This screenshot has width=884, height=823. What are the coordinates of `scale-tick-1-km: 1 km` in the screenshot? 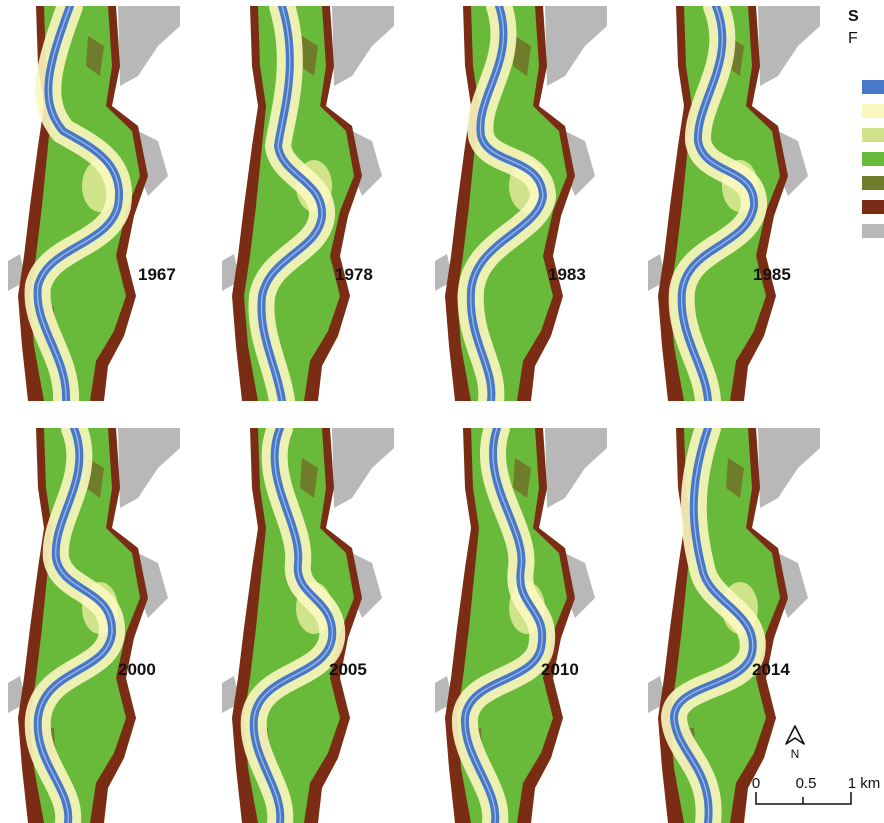 It's located at (864, 783).